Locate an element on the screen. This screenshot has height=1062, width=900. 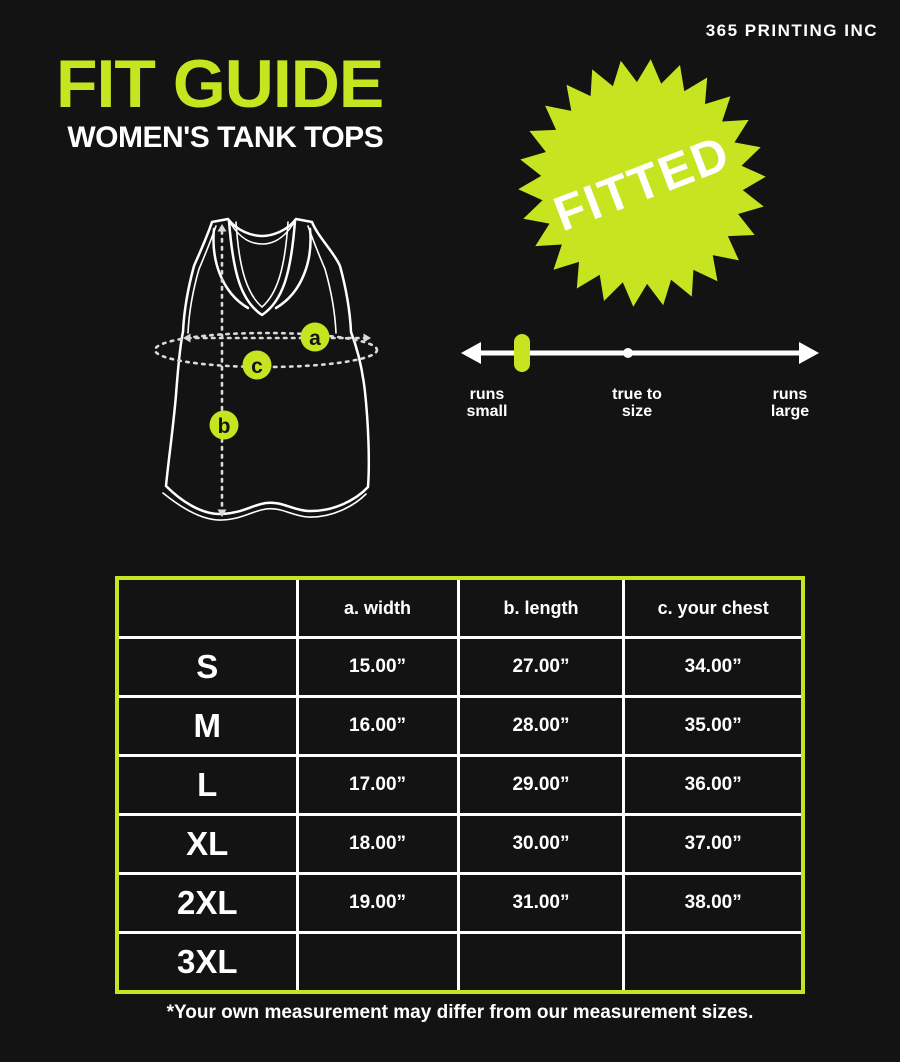
value-cell: 34.00” is located at coordinates (713, 667).